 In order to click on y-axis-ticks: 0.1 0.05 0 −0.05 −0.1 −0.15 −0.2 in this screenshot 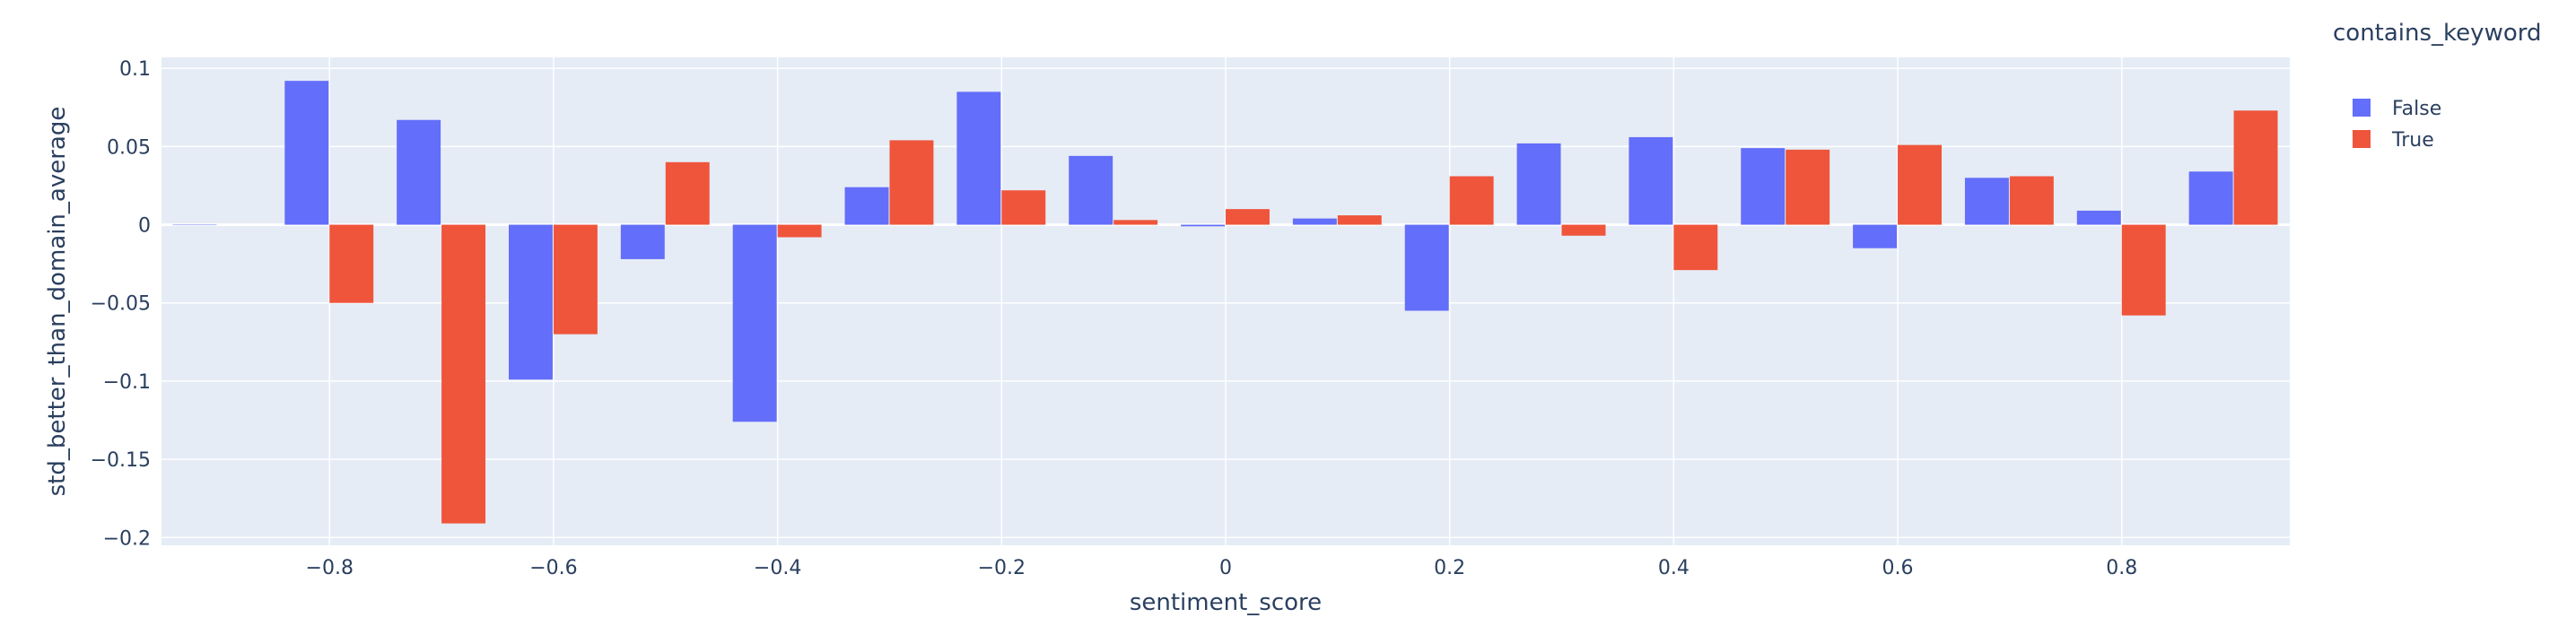, I will do `click(121, 304)`.